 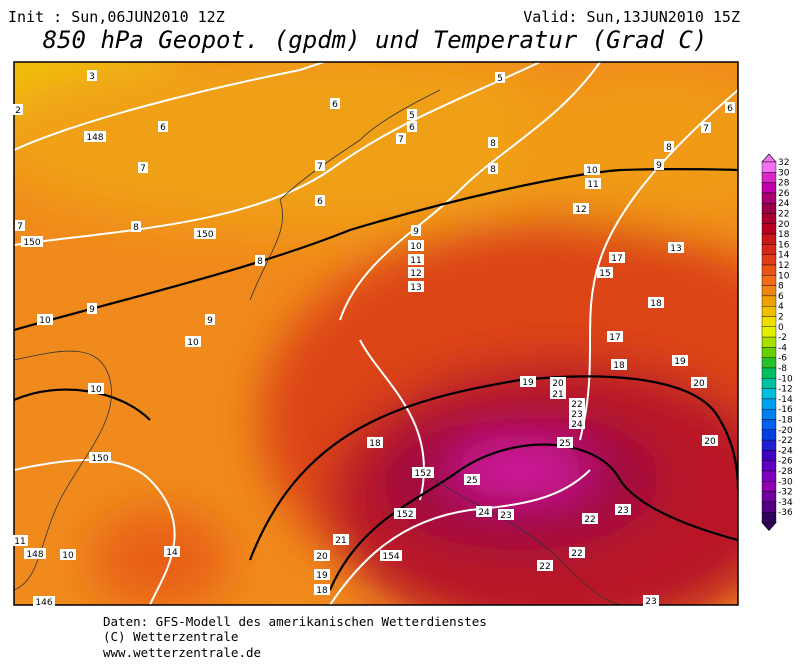 What do you see at coordinates (782, 338) in the screenshot?
I see `colorbar-label: -2` at bounding box center [782, 338].